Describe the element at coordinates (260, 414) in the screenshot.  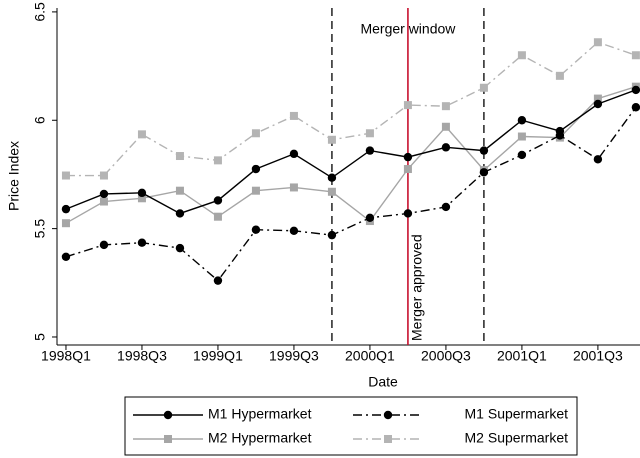
I see `legend-label: M1 Hypermarket` at that location.